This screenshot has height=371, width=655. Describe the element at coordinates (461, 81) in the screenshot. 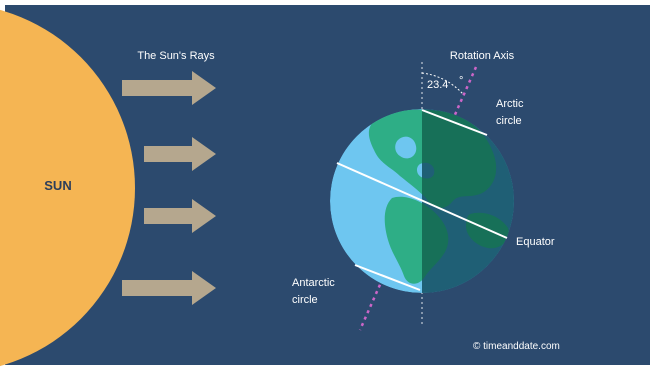

I see `degree-symbol: °` at that location.